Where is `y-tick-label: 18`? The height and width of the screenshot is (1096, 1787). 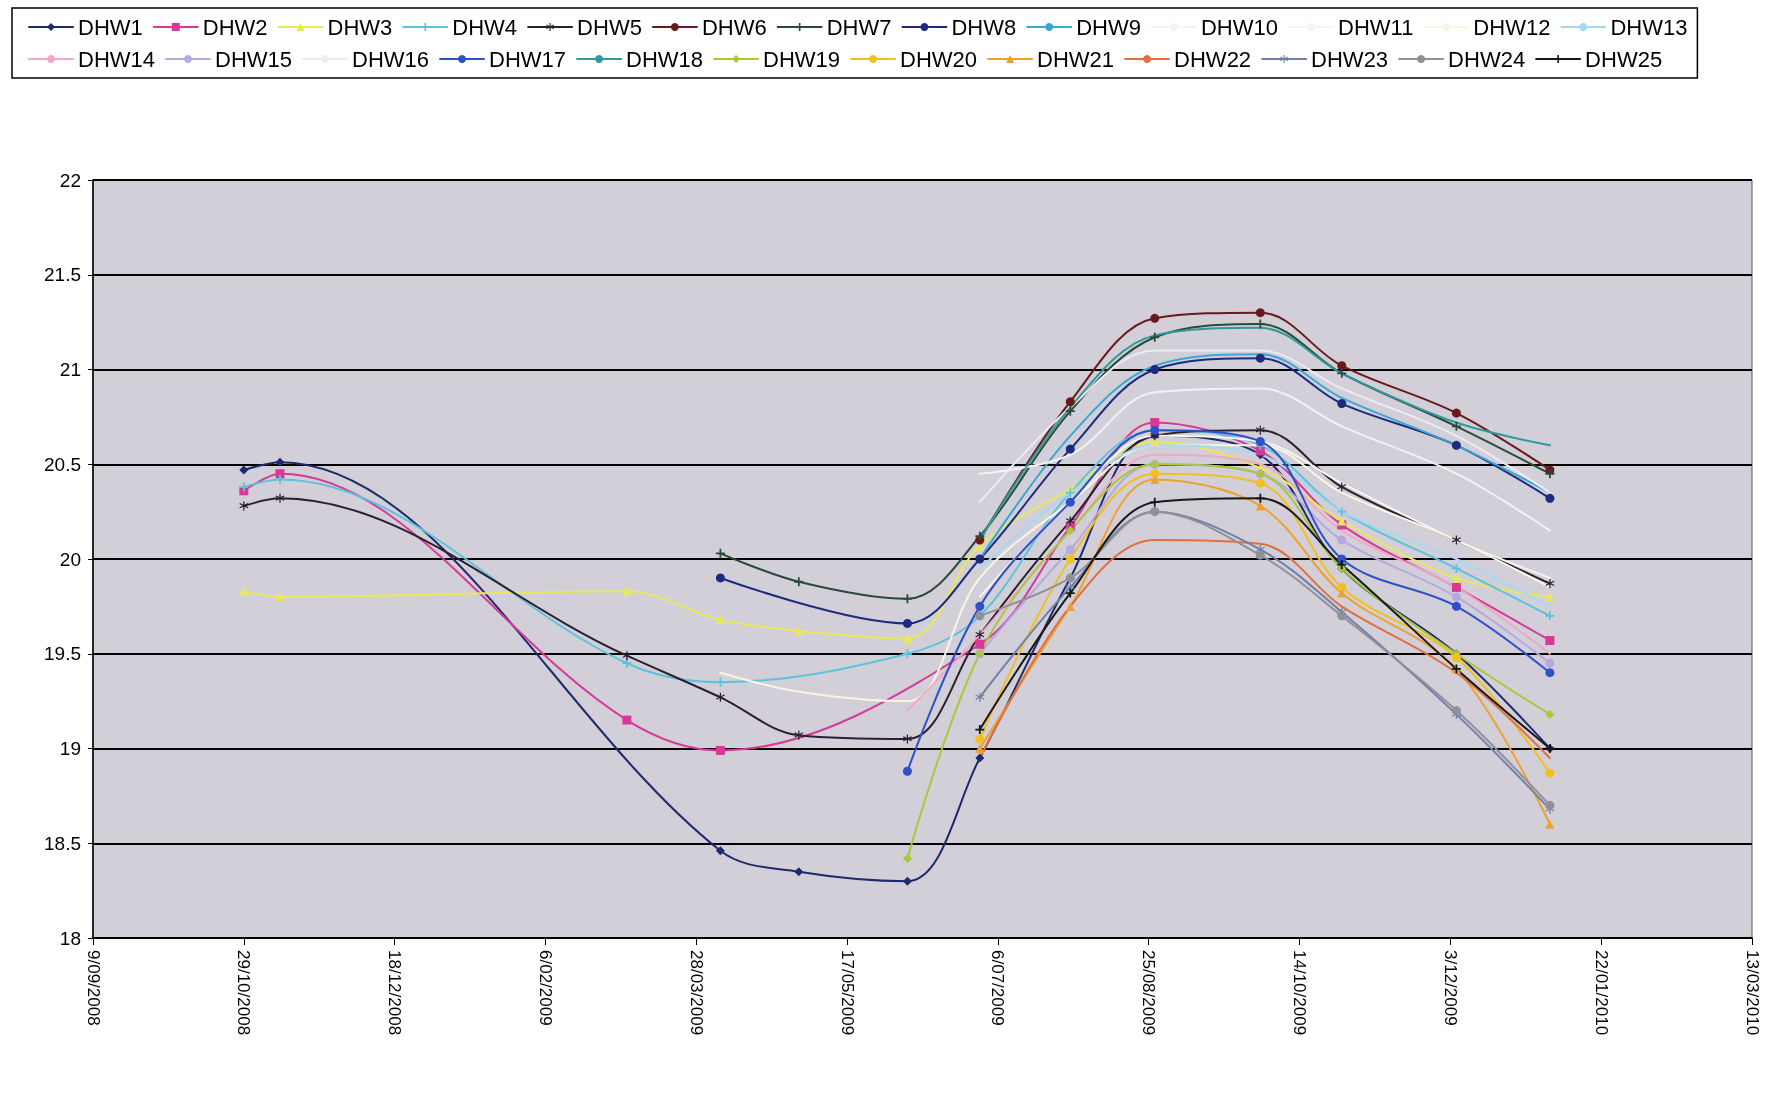 y-tick-label: 18 is located at coordinates (70, 938).